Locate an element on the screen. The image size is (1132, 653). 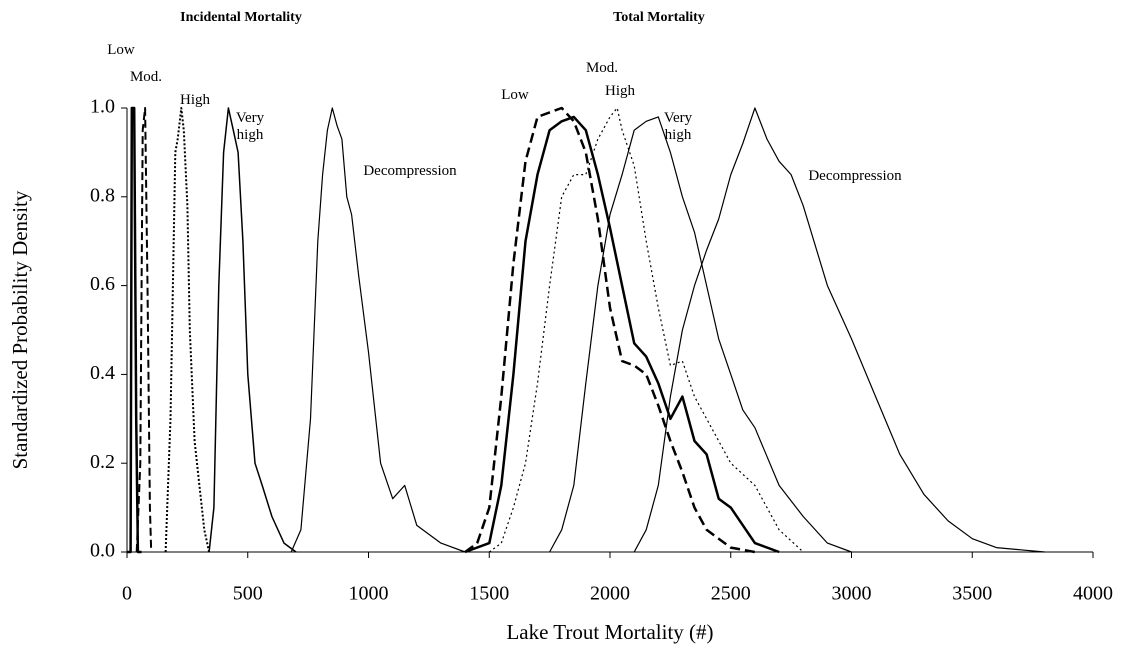
y-tick-label: 0.8 is located at coordinates (102, 195).